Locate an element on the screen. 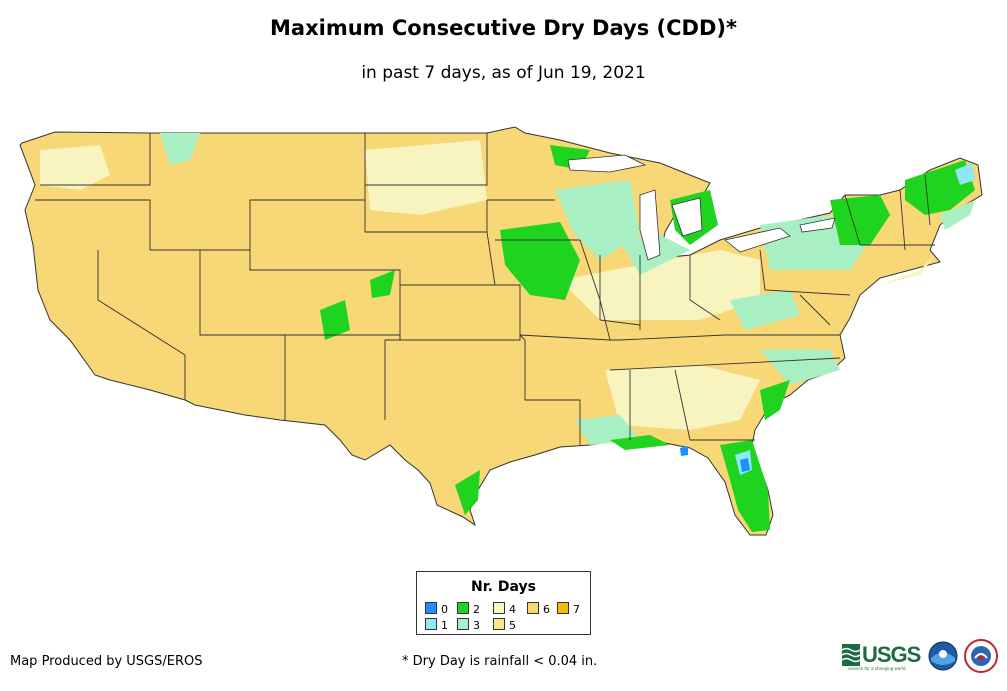 The width and height of the screenshot is (1007, 691). legend-item-3: 3 is located at coordinates (468, 625).